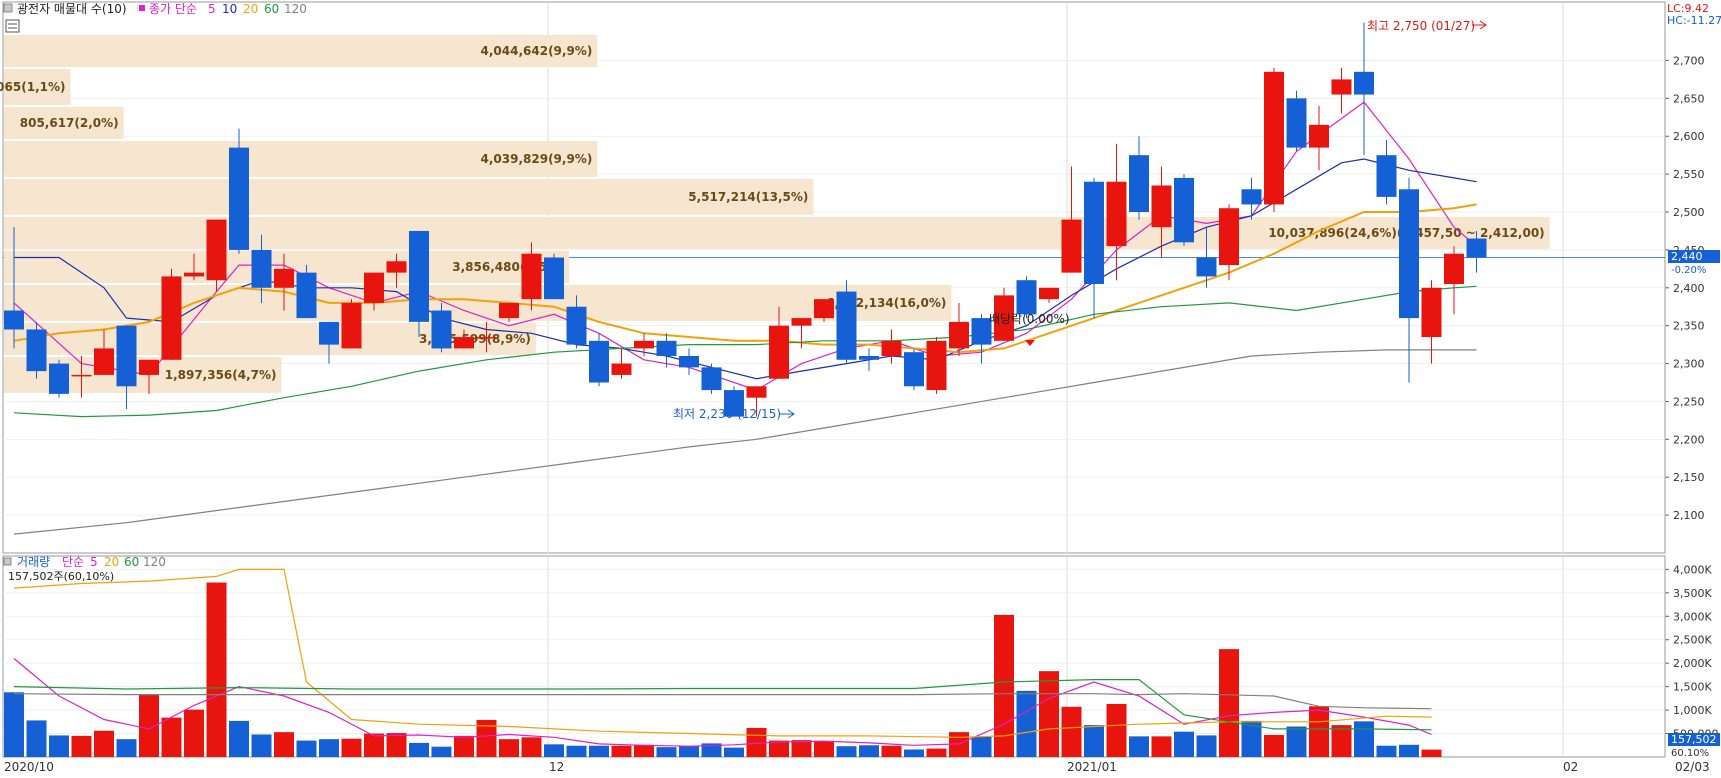  I want to click on volume-profile-band, so click(64, 123).